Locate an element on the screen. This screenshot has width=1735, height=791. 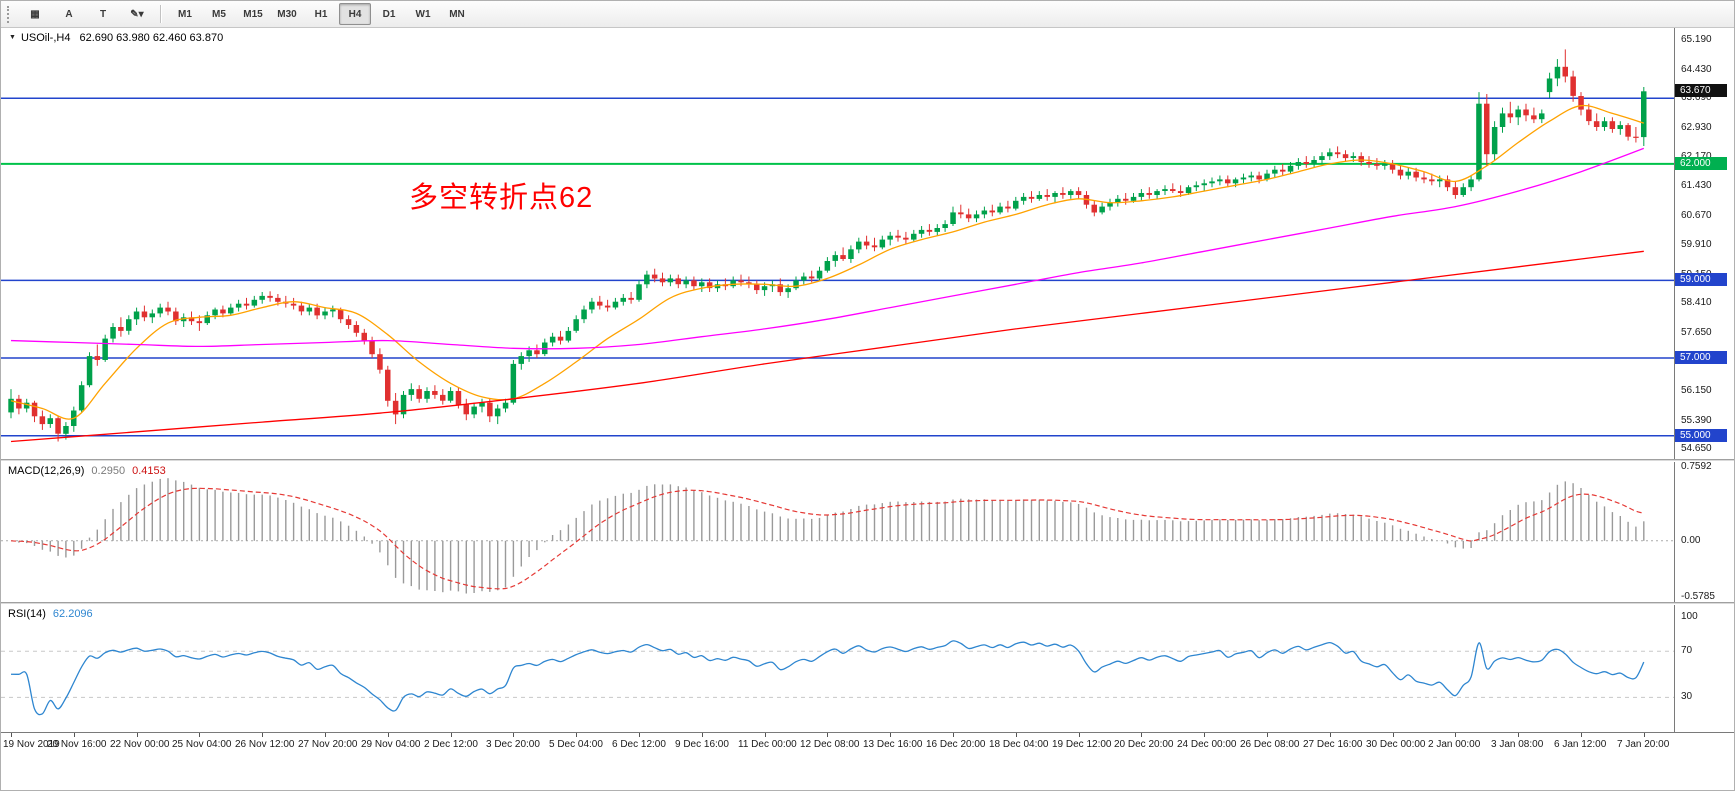
time-label: 2 Jan 00:00 is located at coordinates (1454, 744).